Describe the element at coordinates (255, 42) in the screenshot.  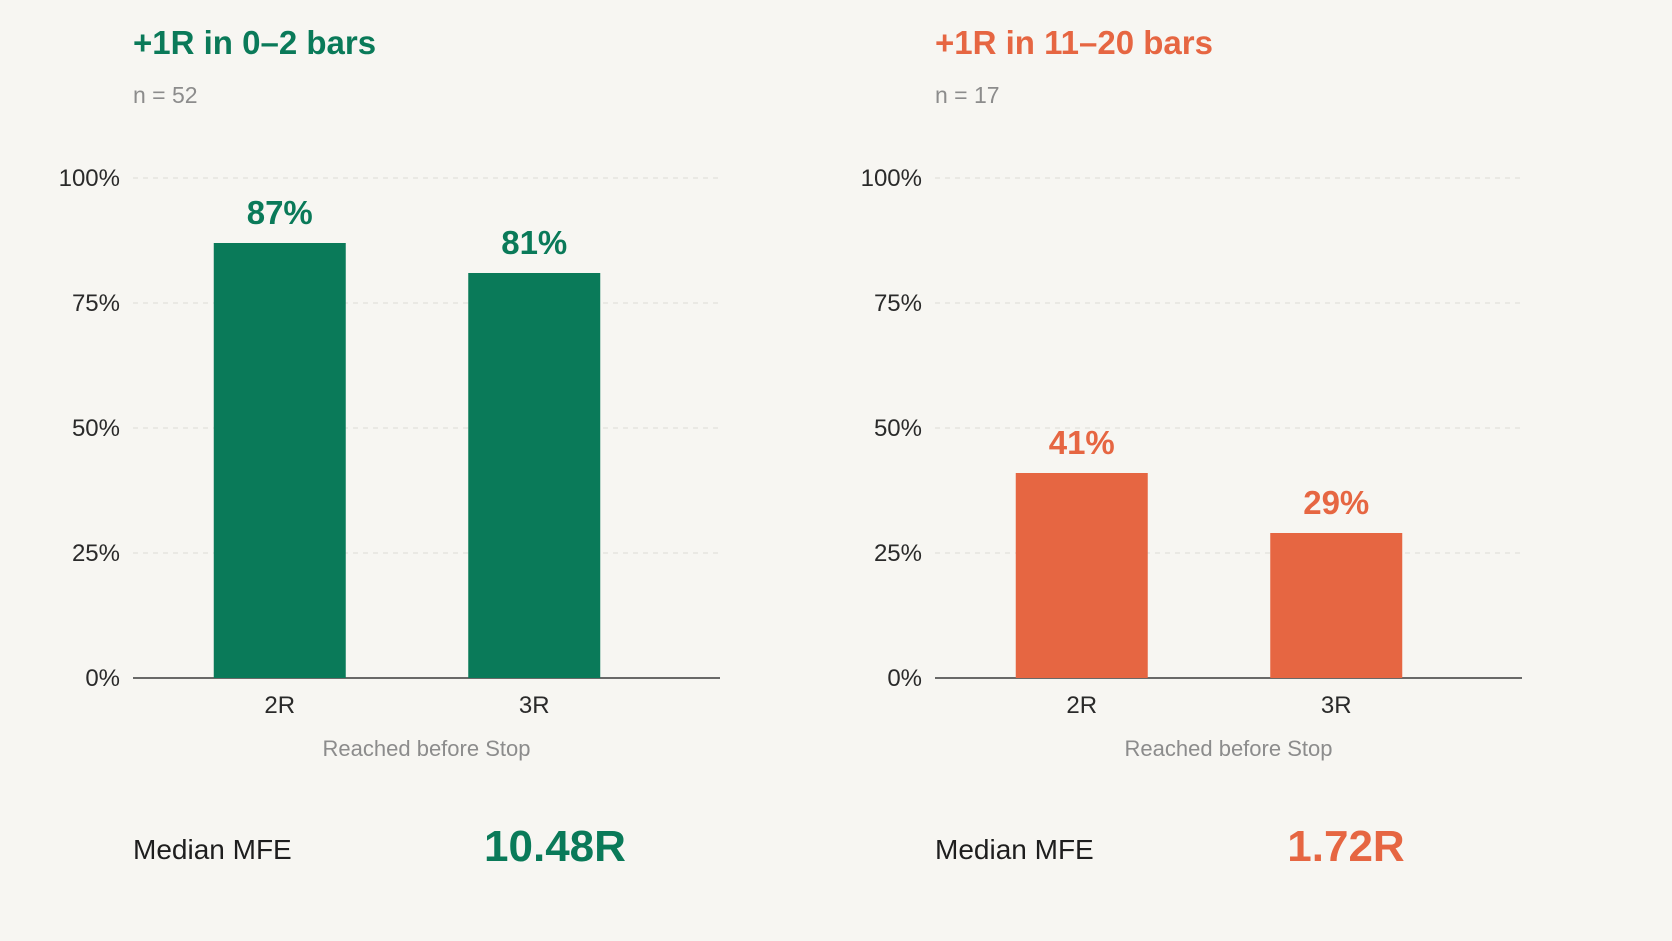
I see `chart-title: +1R in 0–2 bars` at that location.